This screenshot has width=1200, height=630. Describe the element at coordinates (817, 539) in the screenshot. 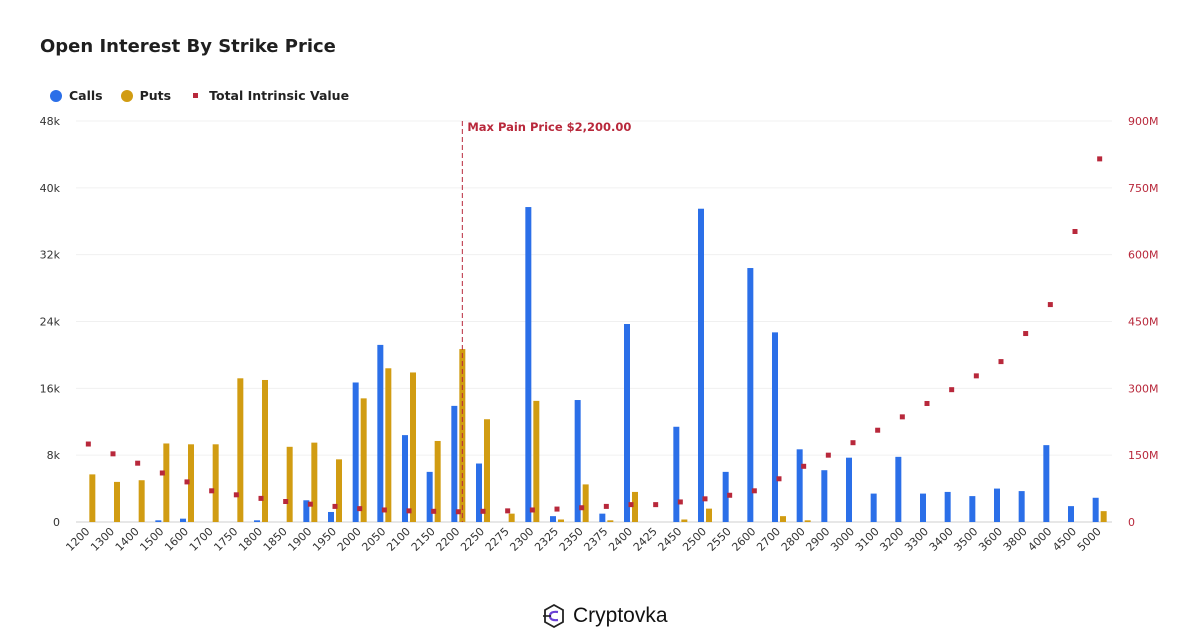

I see `x-tick-label: 2900` at that location.